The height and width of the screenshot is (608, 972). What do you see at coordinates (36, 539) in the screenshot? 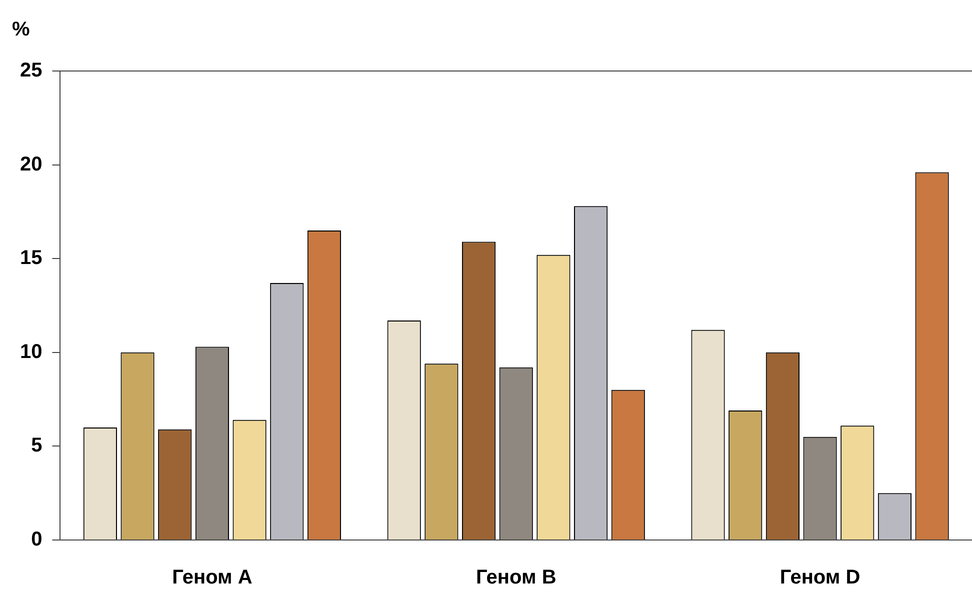
I see `y-tick-label: 0` at bounding box center [36, 539].